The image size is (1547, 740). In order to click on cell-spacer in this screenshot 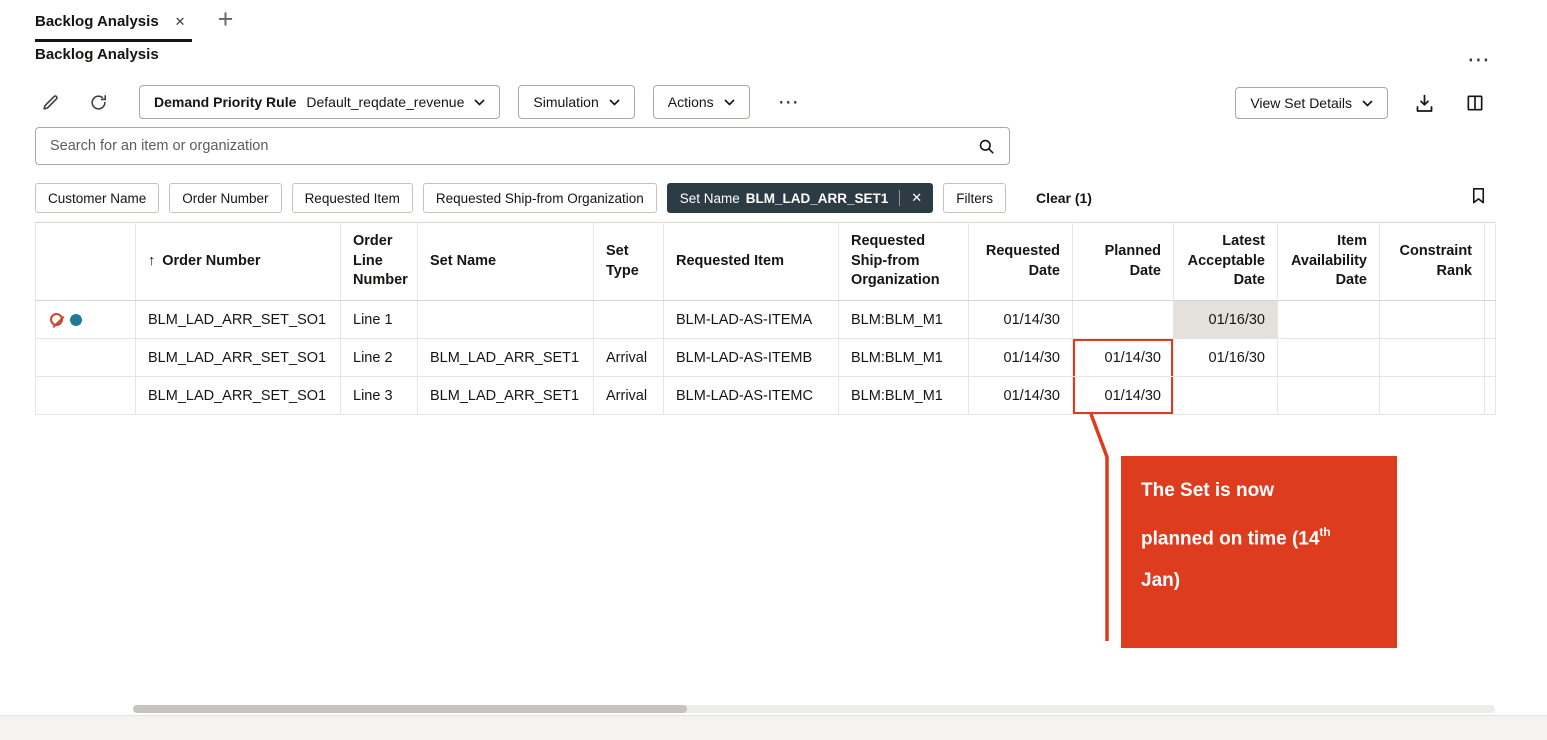, I will do `click(1490, 357)`.